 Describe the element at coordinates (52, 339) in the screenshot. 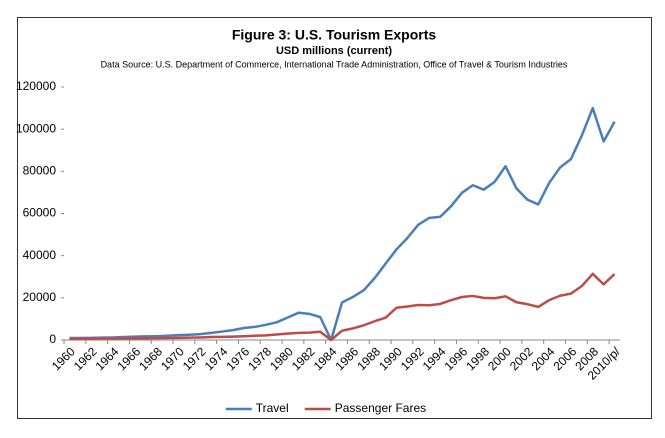

I see `y-tick-label: 0` at that location.